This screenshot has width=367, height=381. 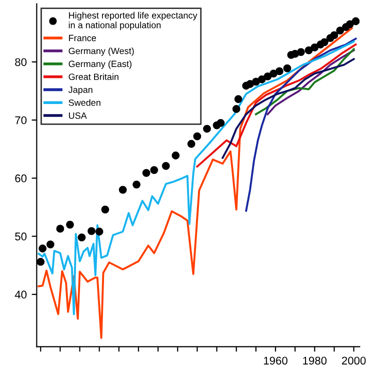 What do you see at coordinates (133, 21) in the screenshot?
I see `legend-label: Highest reported life expectancy in a national population` at bounding box center [133, 21].